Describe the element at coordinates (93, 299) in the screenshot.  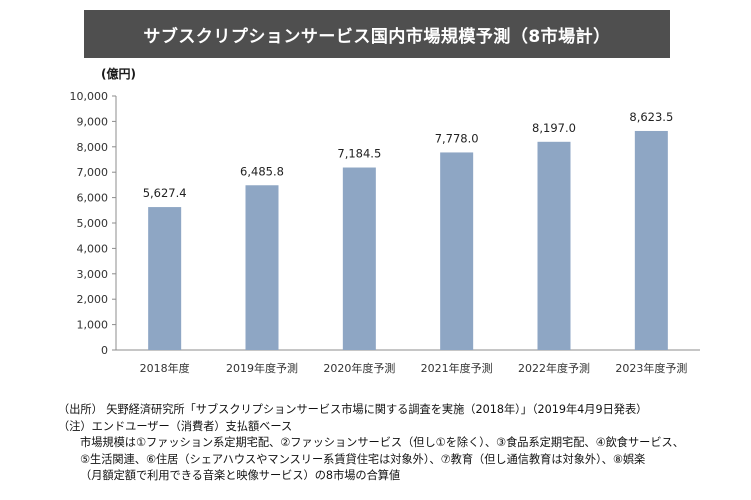
I see `y-tick-label: 2,000` at that location.